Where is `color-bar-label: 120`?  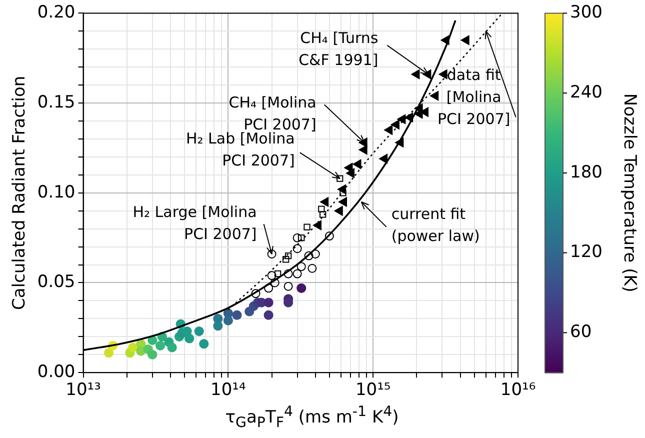
color-bar-label: 120 is located at coordinates (586, 252).